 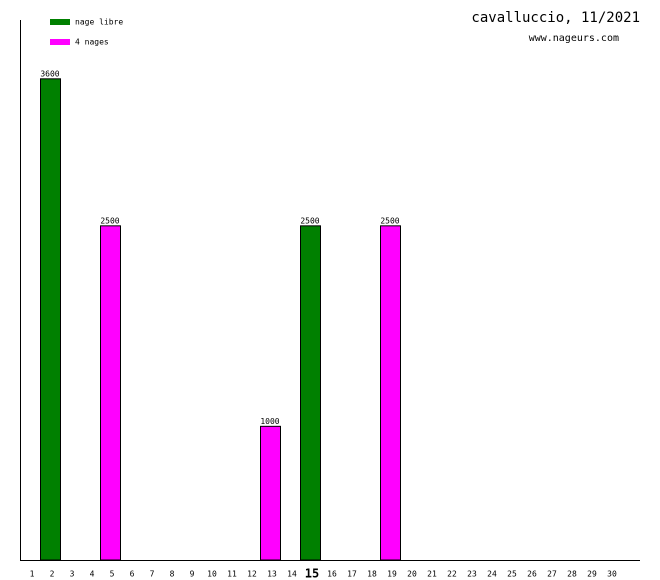 What do you see at coordinates (492, 574) in the screenshot?
I see `x-tick-label: 24` at bounding box center [492, 574].